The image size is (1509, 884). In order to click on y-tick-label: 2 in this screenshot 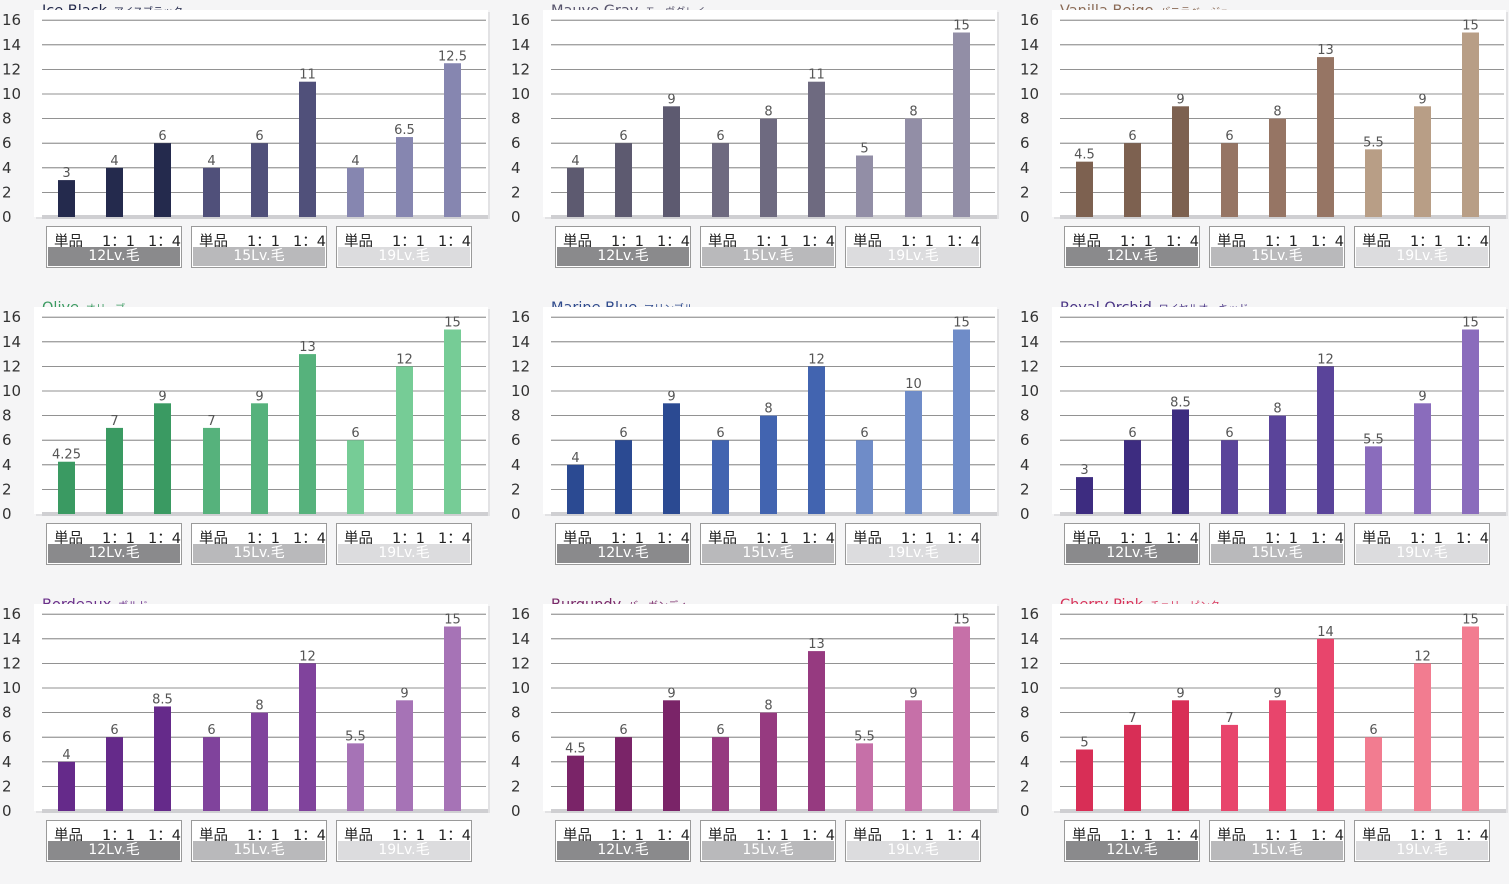, I will do `click(516, 786)`.